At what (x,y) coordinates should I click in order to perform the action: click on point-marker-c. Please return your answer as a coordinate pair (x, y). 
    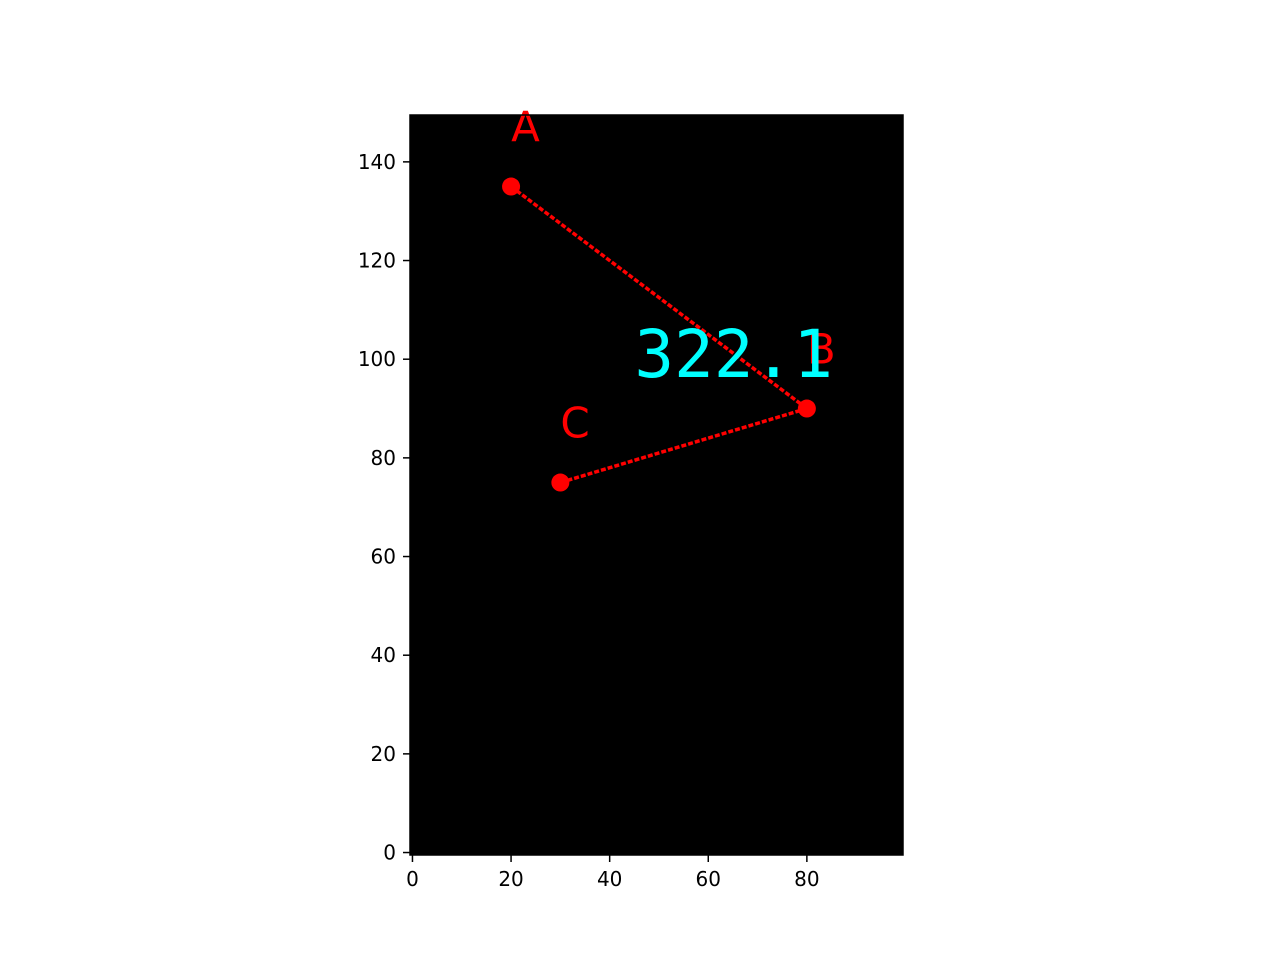
    Looking at the image, I should click on (560, 482).